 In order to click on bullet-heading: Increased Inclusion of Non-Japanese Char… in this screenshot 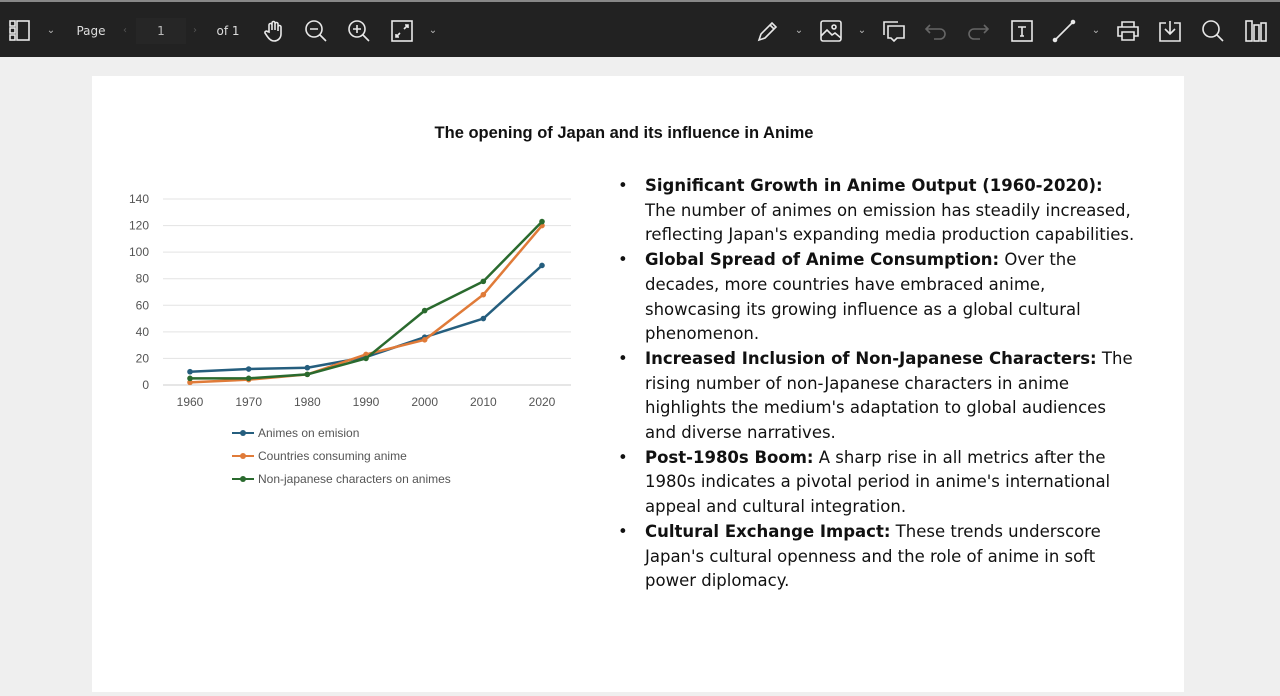, I will do `click(871, 358)`.